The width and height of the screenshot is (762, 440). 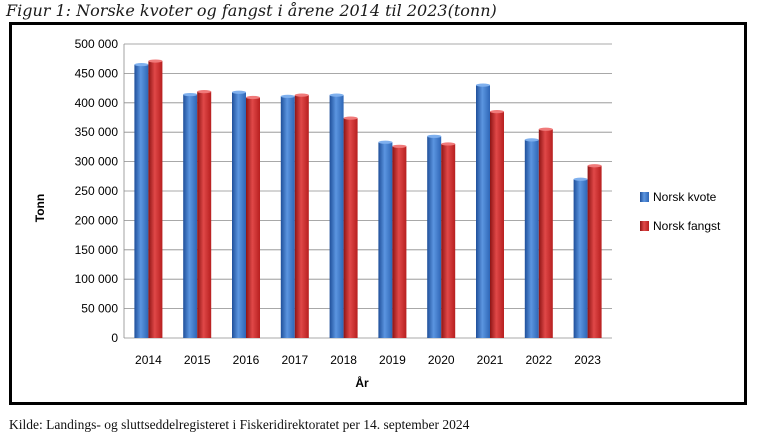 I want to click on y-tick-label: 100 000, so click(x=97, y=279).